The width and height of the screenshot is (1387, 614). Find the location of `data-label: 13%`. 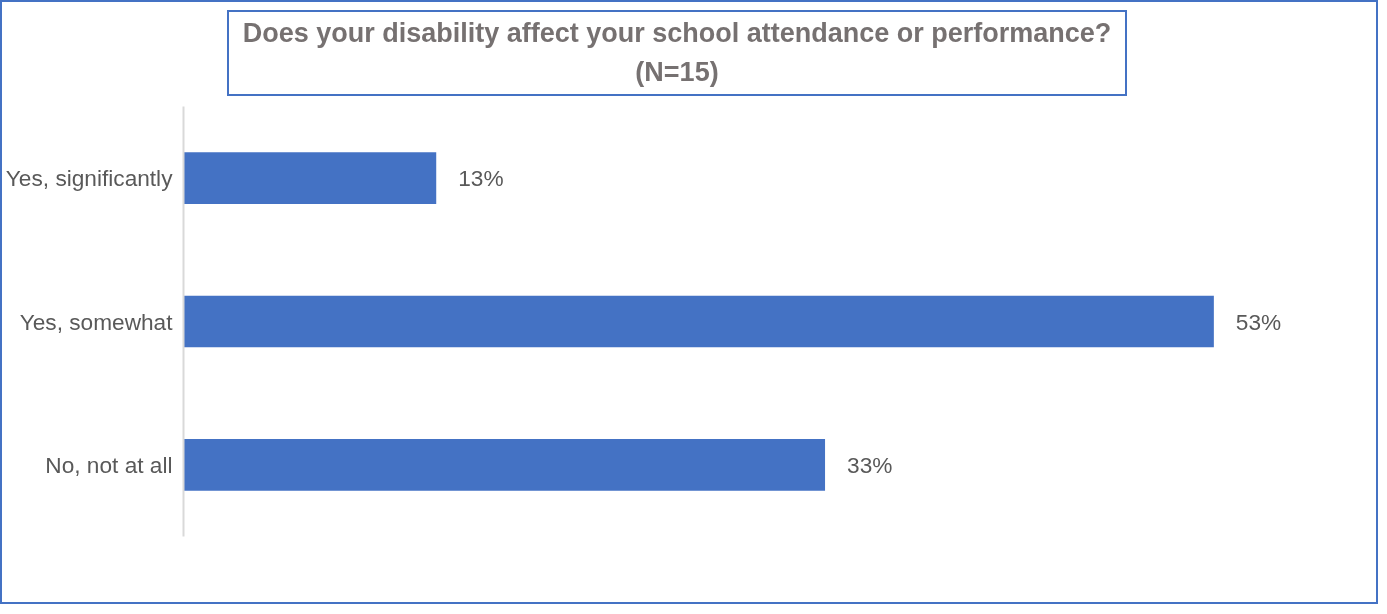

data-label: 13% is located at coordinates (481, 178).